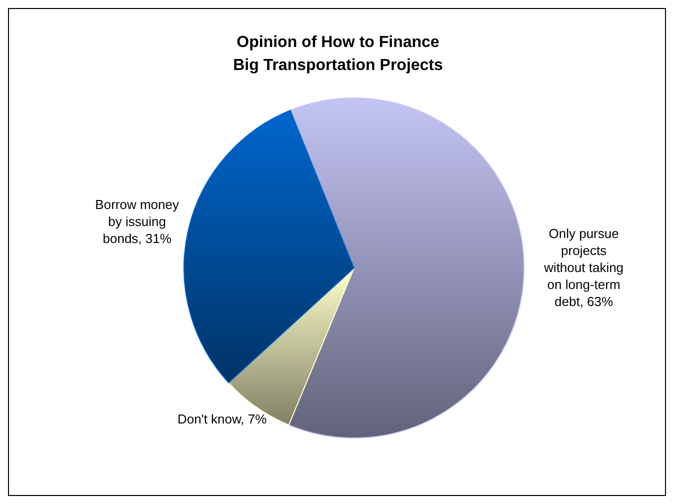 The height and width of the screenshot is (504, 674). Describe the element at coordinates (222, 420) in the screenshot. I see `slice-label: Don't know, 7%` at that location.